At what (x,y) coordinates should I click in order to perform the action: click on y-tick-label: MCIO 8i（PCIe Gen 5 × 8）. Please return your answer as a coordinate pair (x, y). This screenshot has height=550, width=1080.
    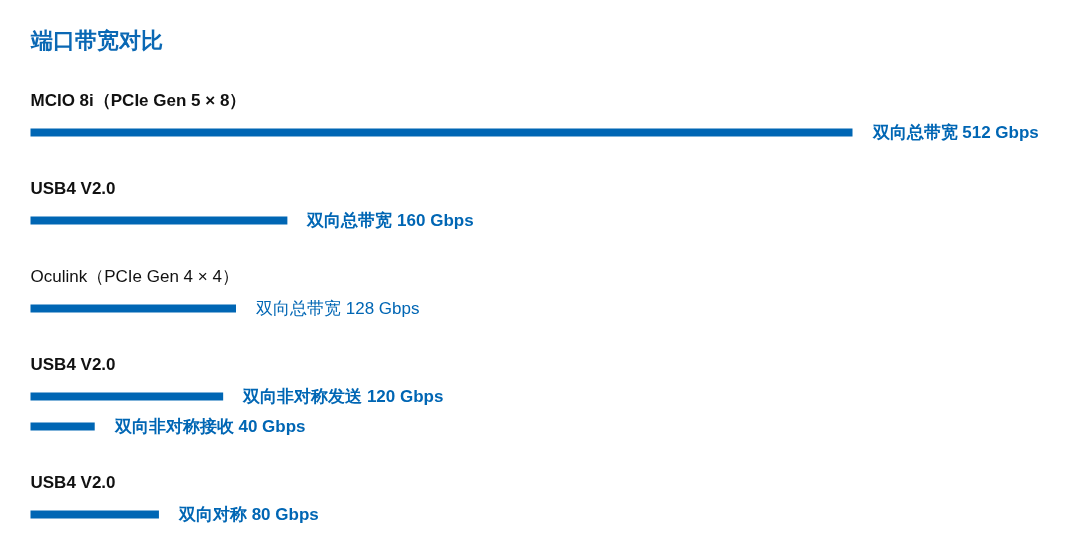
    Looking at the image, I should click on (138, 100).